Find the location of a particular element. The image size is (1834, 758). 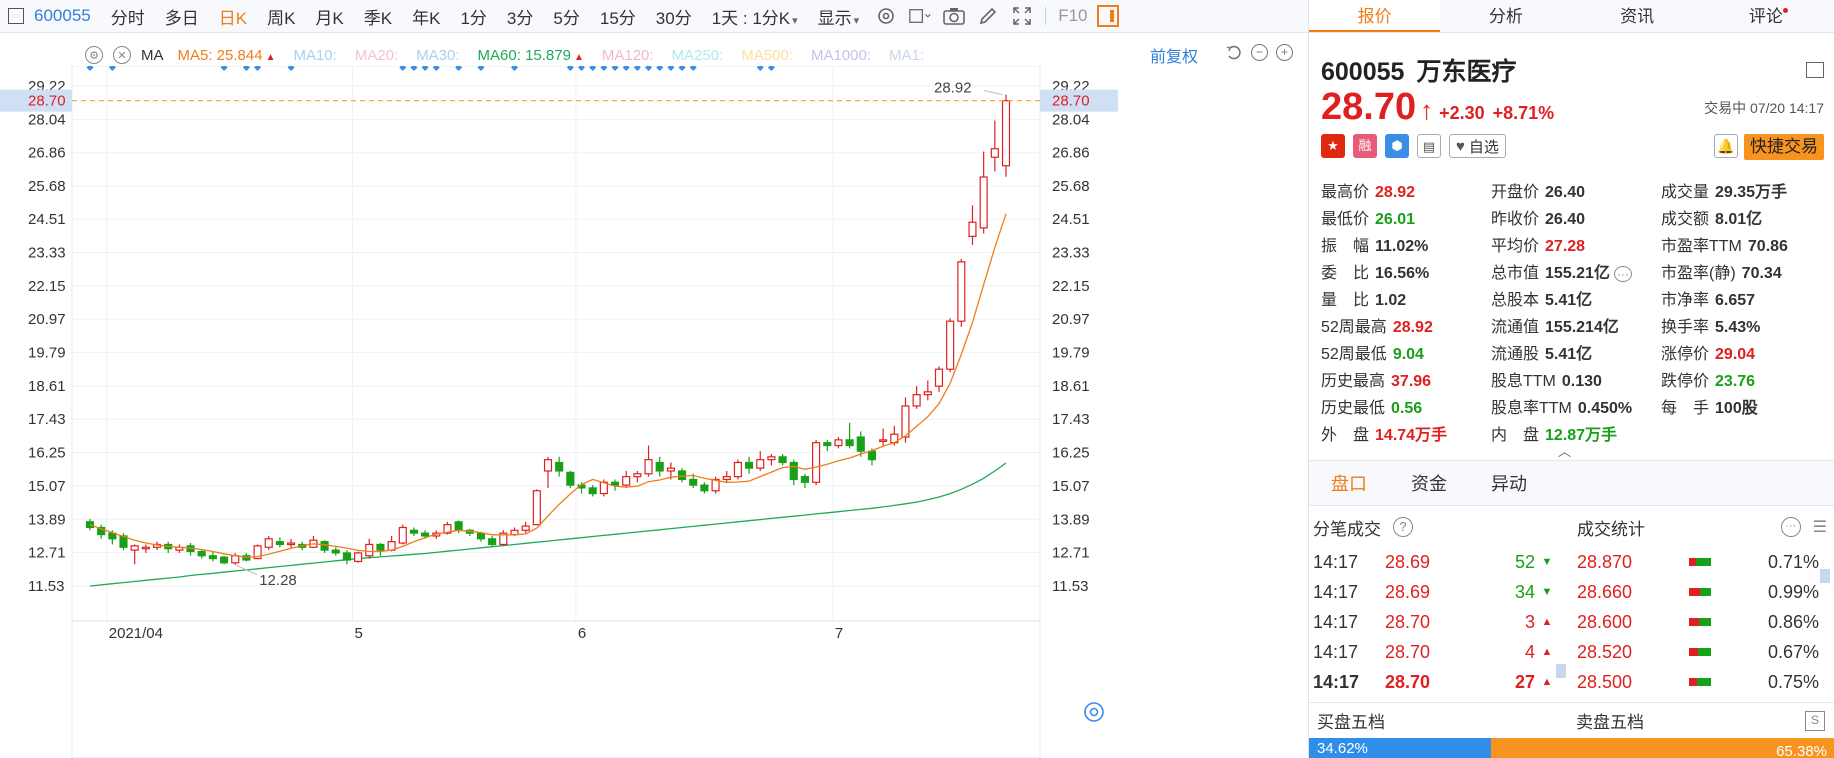

expand-icon: S is located at coordinates (1815, 720).